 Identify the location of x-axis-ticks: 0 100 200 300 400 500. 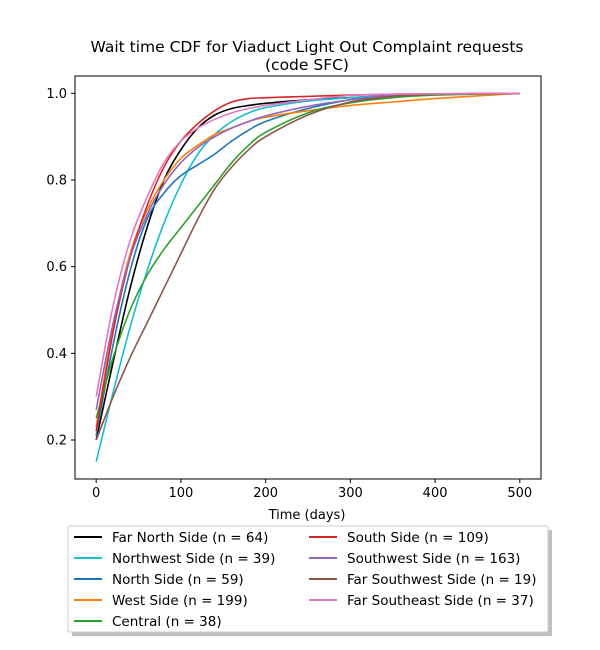
(312, 490).